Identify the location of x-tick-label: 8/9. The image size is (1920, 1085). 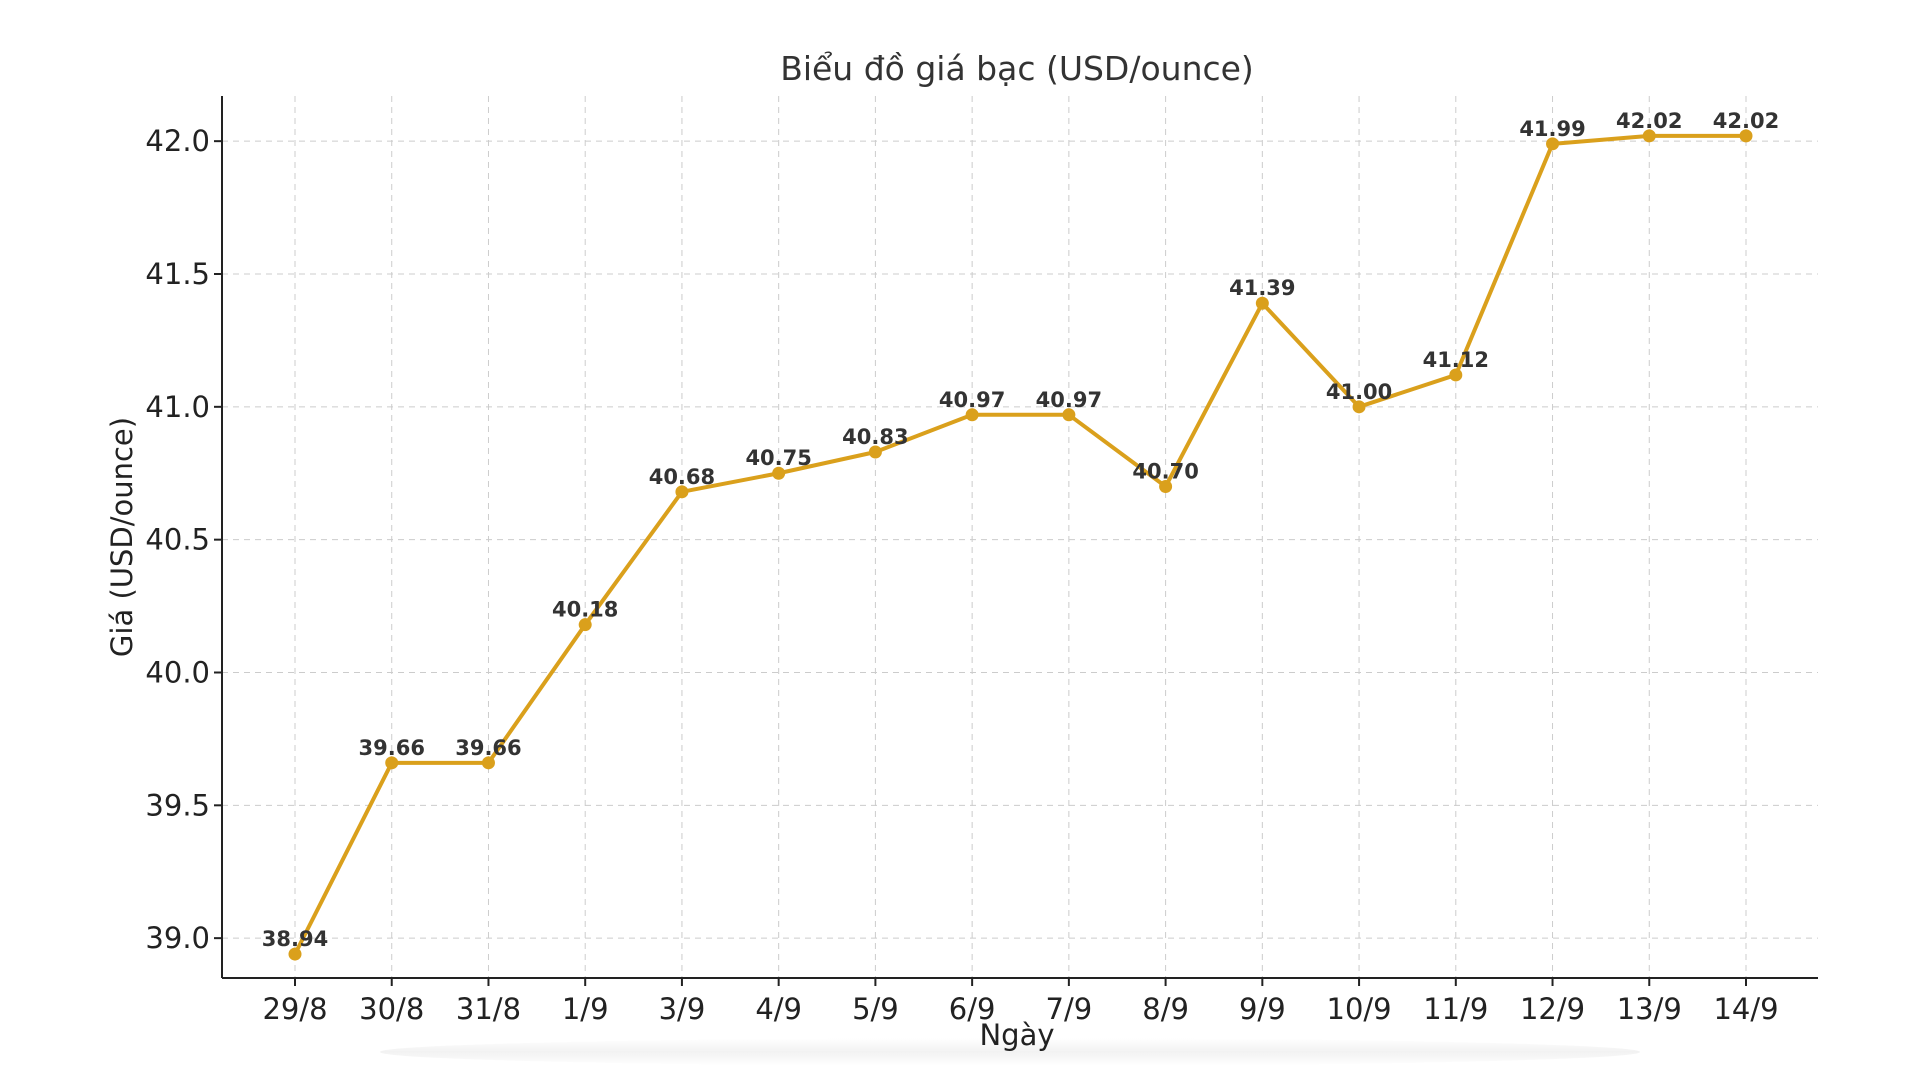
(1165, 1009).